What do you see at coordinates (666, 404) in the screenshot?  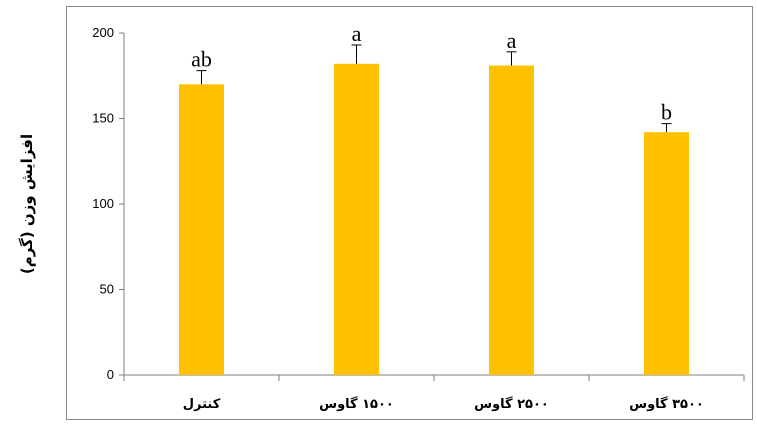 I see `x-category-label: ۳۵۰۰ گاوس` at bounding box center [666, 404].